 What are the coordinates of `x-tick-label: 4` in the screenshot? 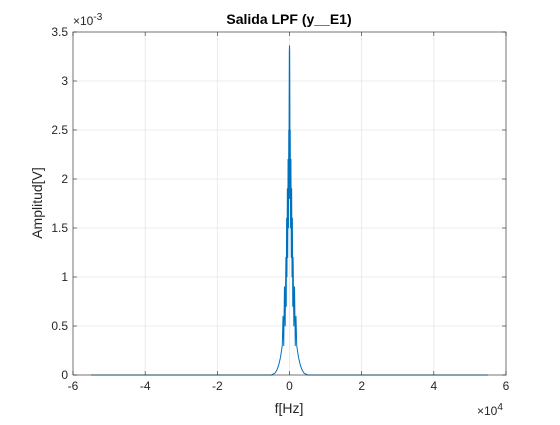 It's located at (433, 386).